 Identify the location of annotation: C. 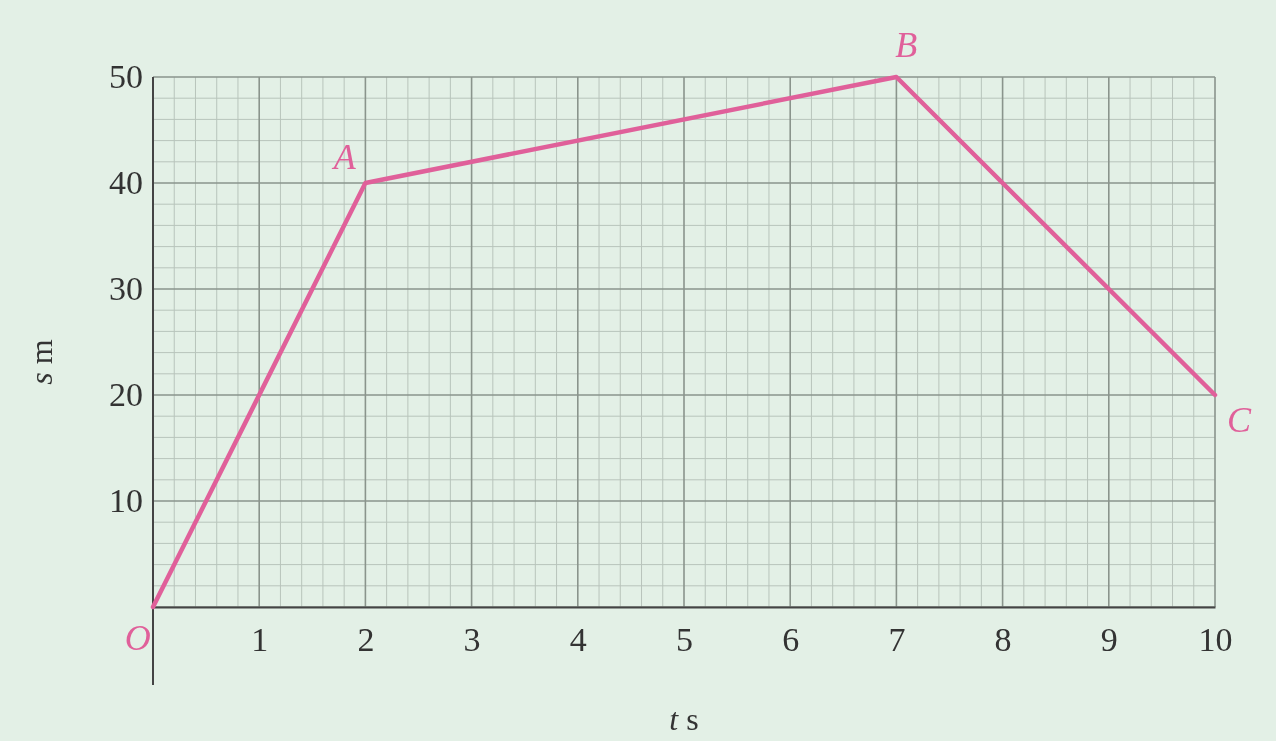
(1240, 419).